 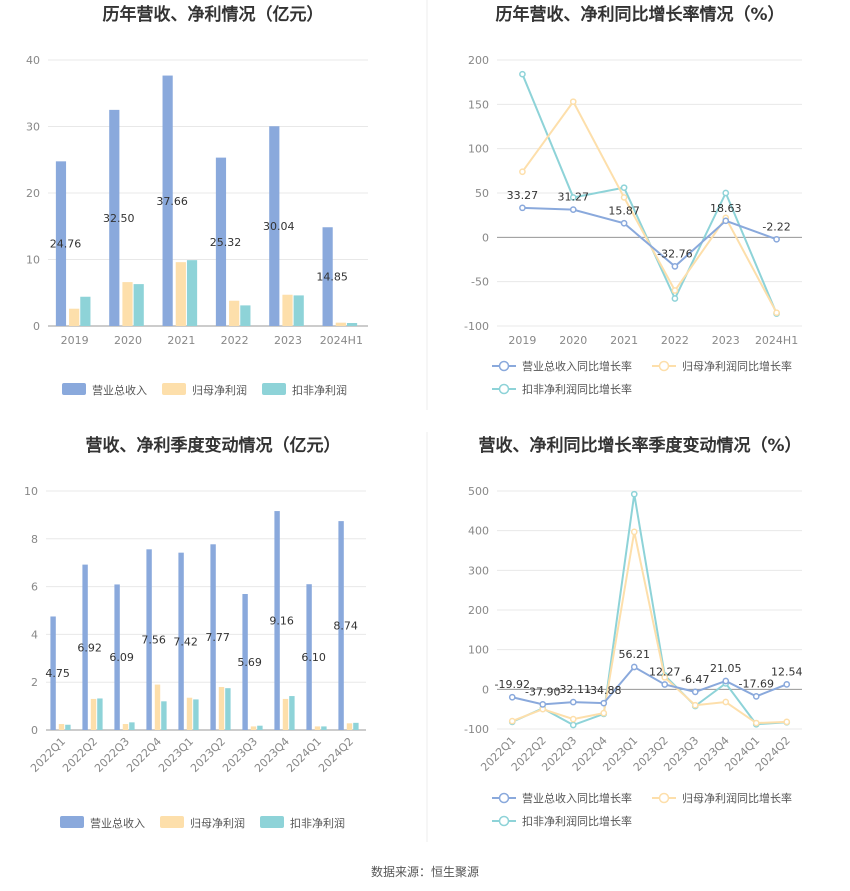 I want to click on data-label: 6.10, so click(x=313, y=657).